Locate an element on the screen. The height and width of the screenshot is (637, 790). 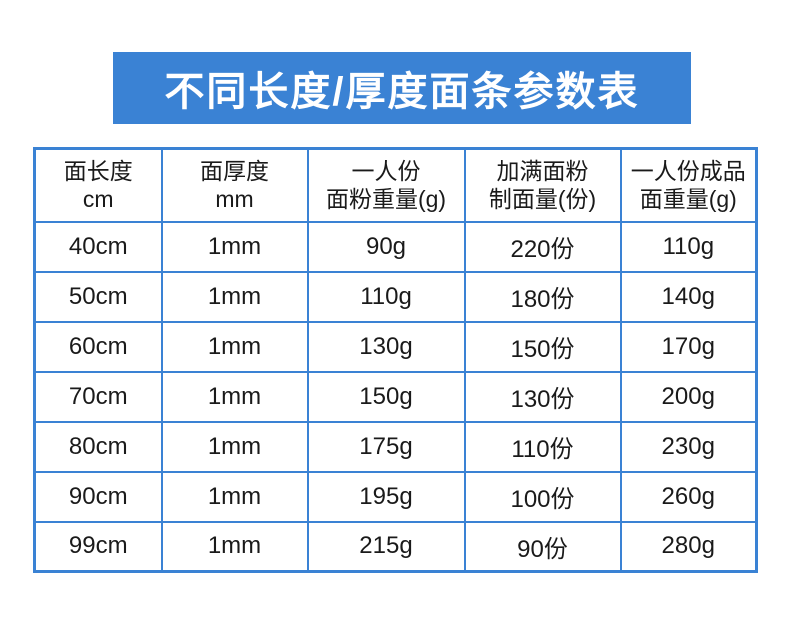
table-row: 40cm 1mm 90g 220份 110g is located at coordinates (395, 246).